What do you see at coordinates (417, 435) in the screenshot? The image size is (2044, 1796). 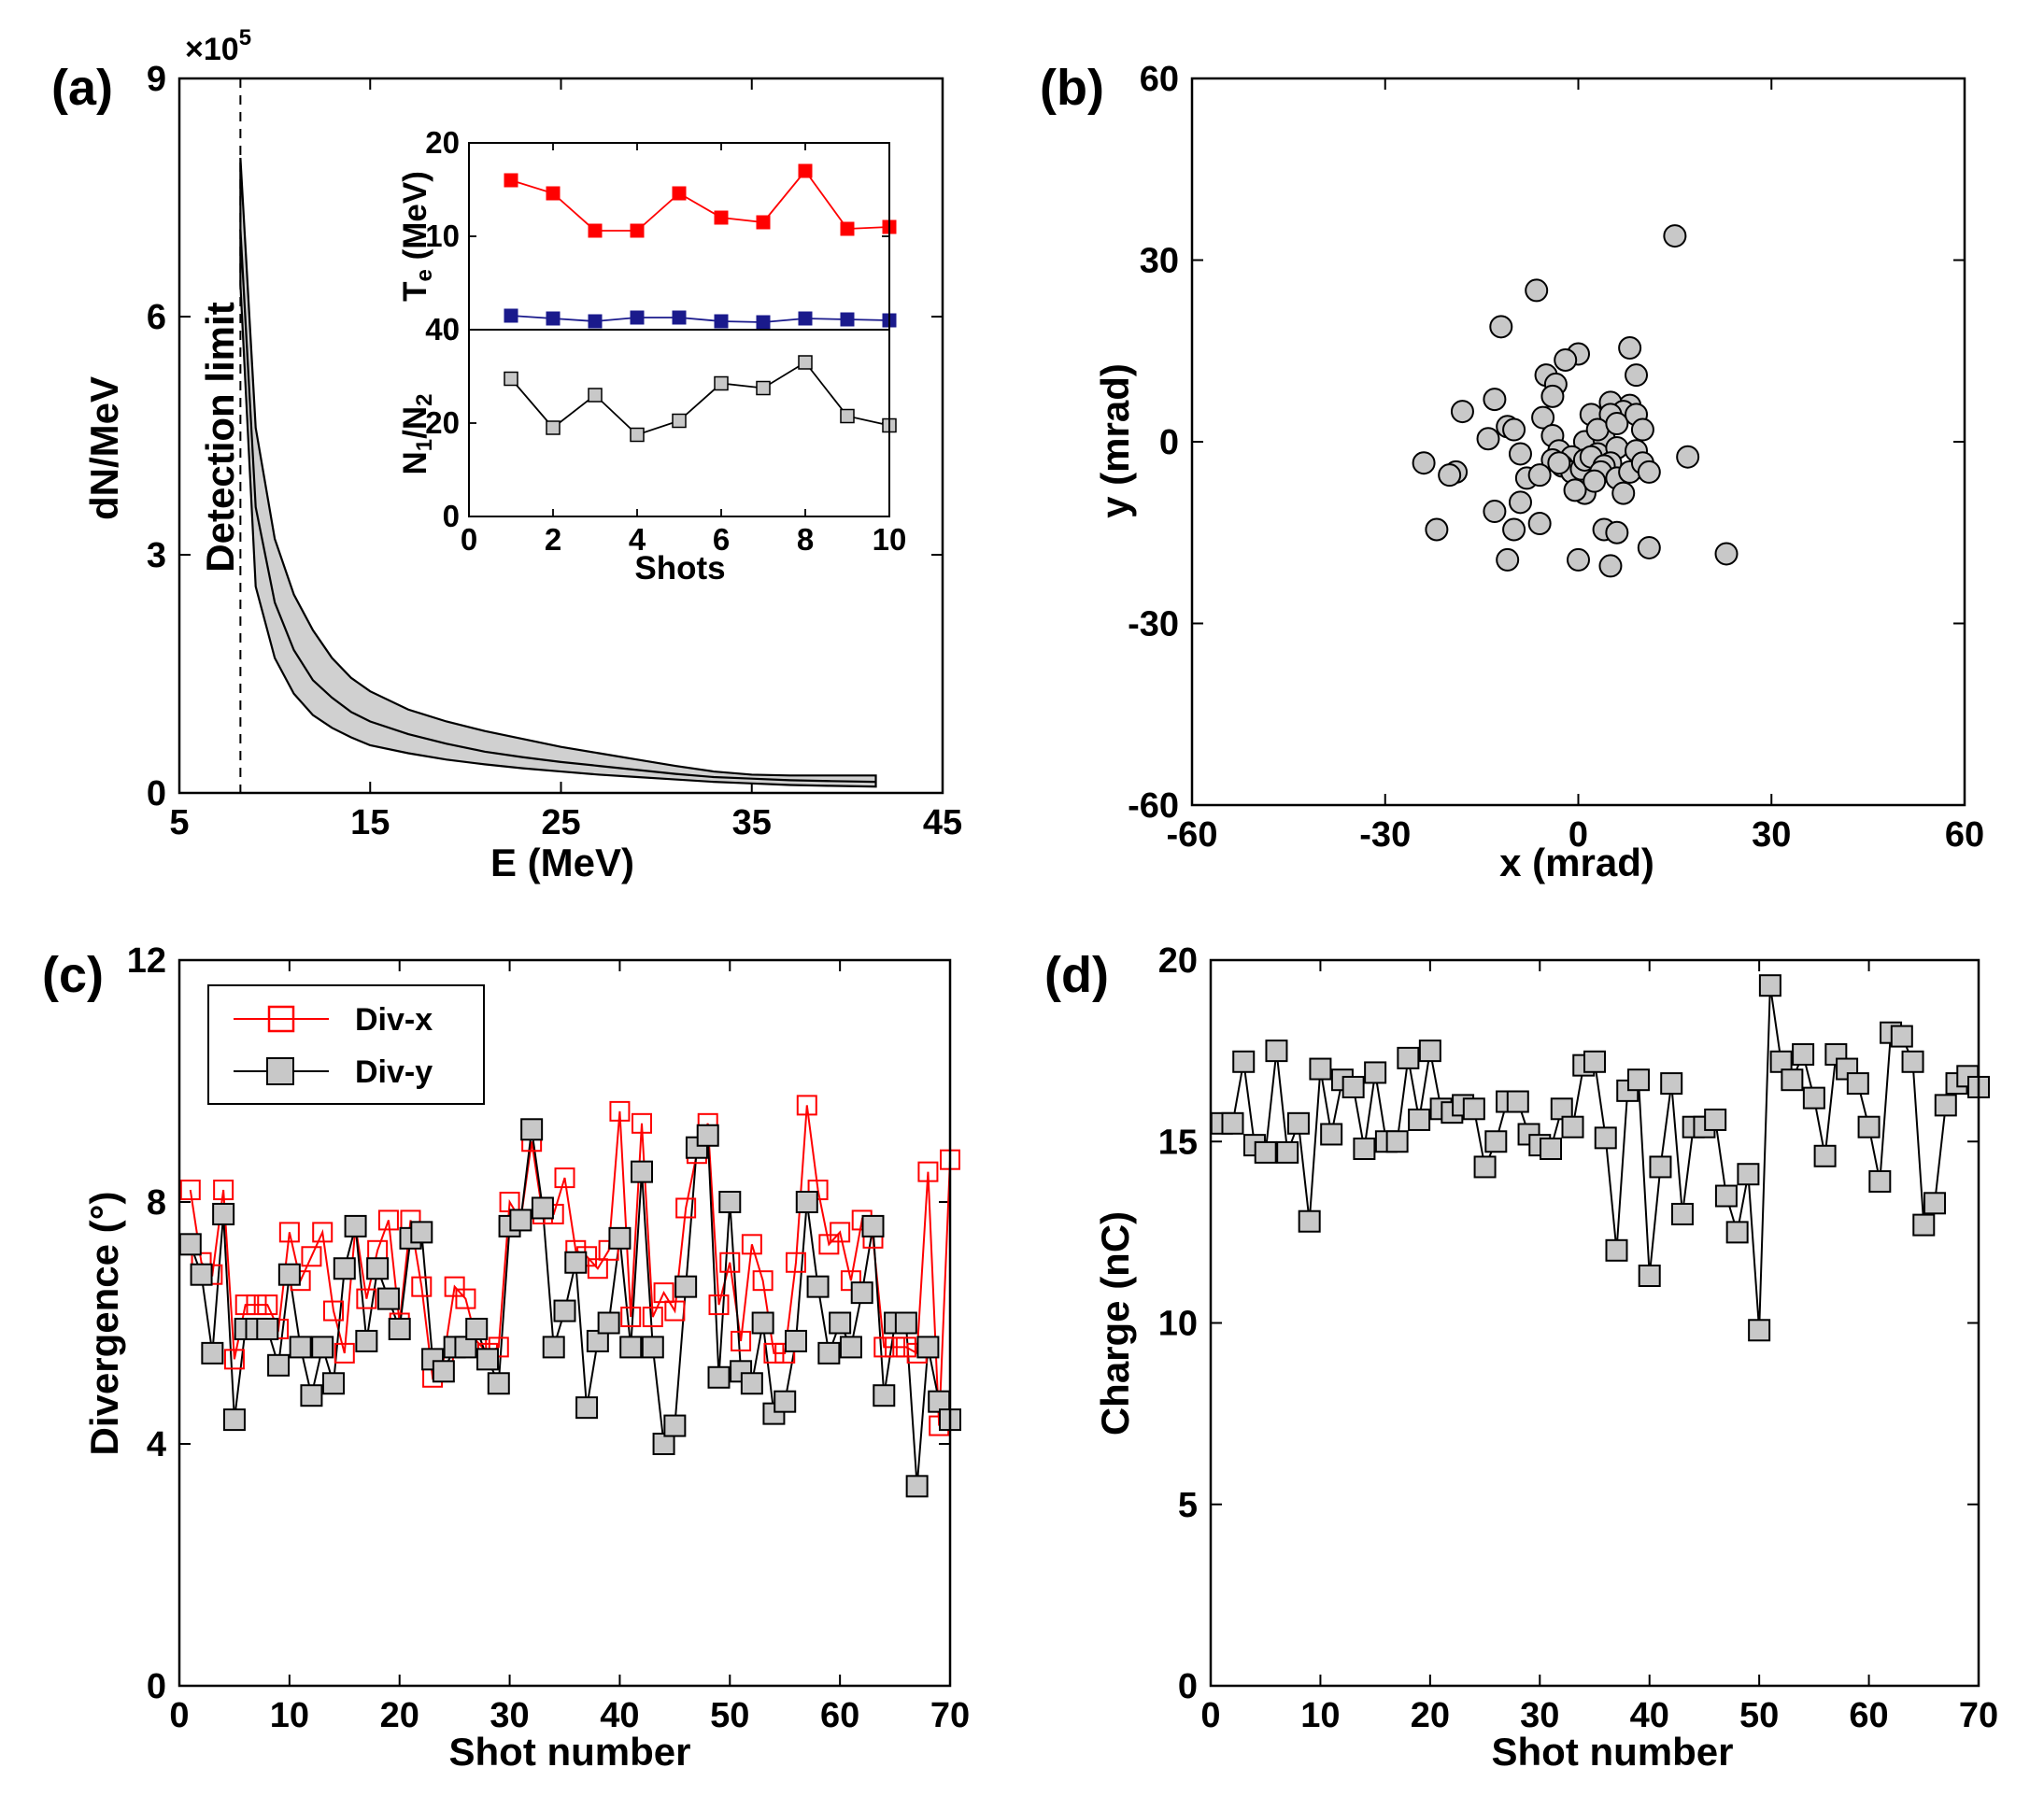 I see `inset-bottom-ylabel: N1/N2` at bounding box center [417, 435].